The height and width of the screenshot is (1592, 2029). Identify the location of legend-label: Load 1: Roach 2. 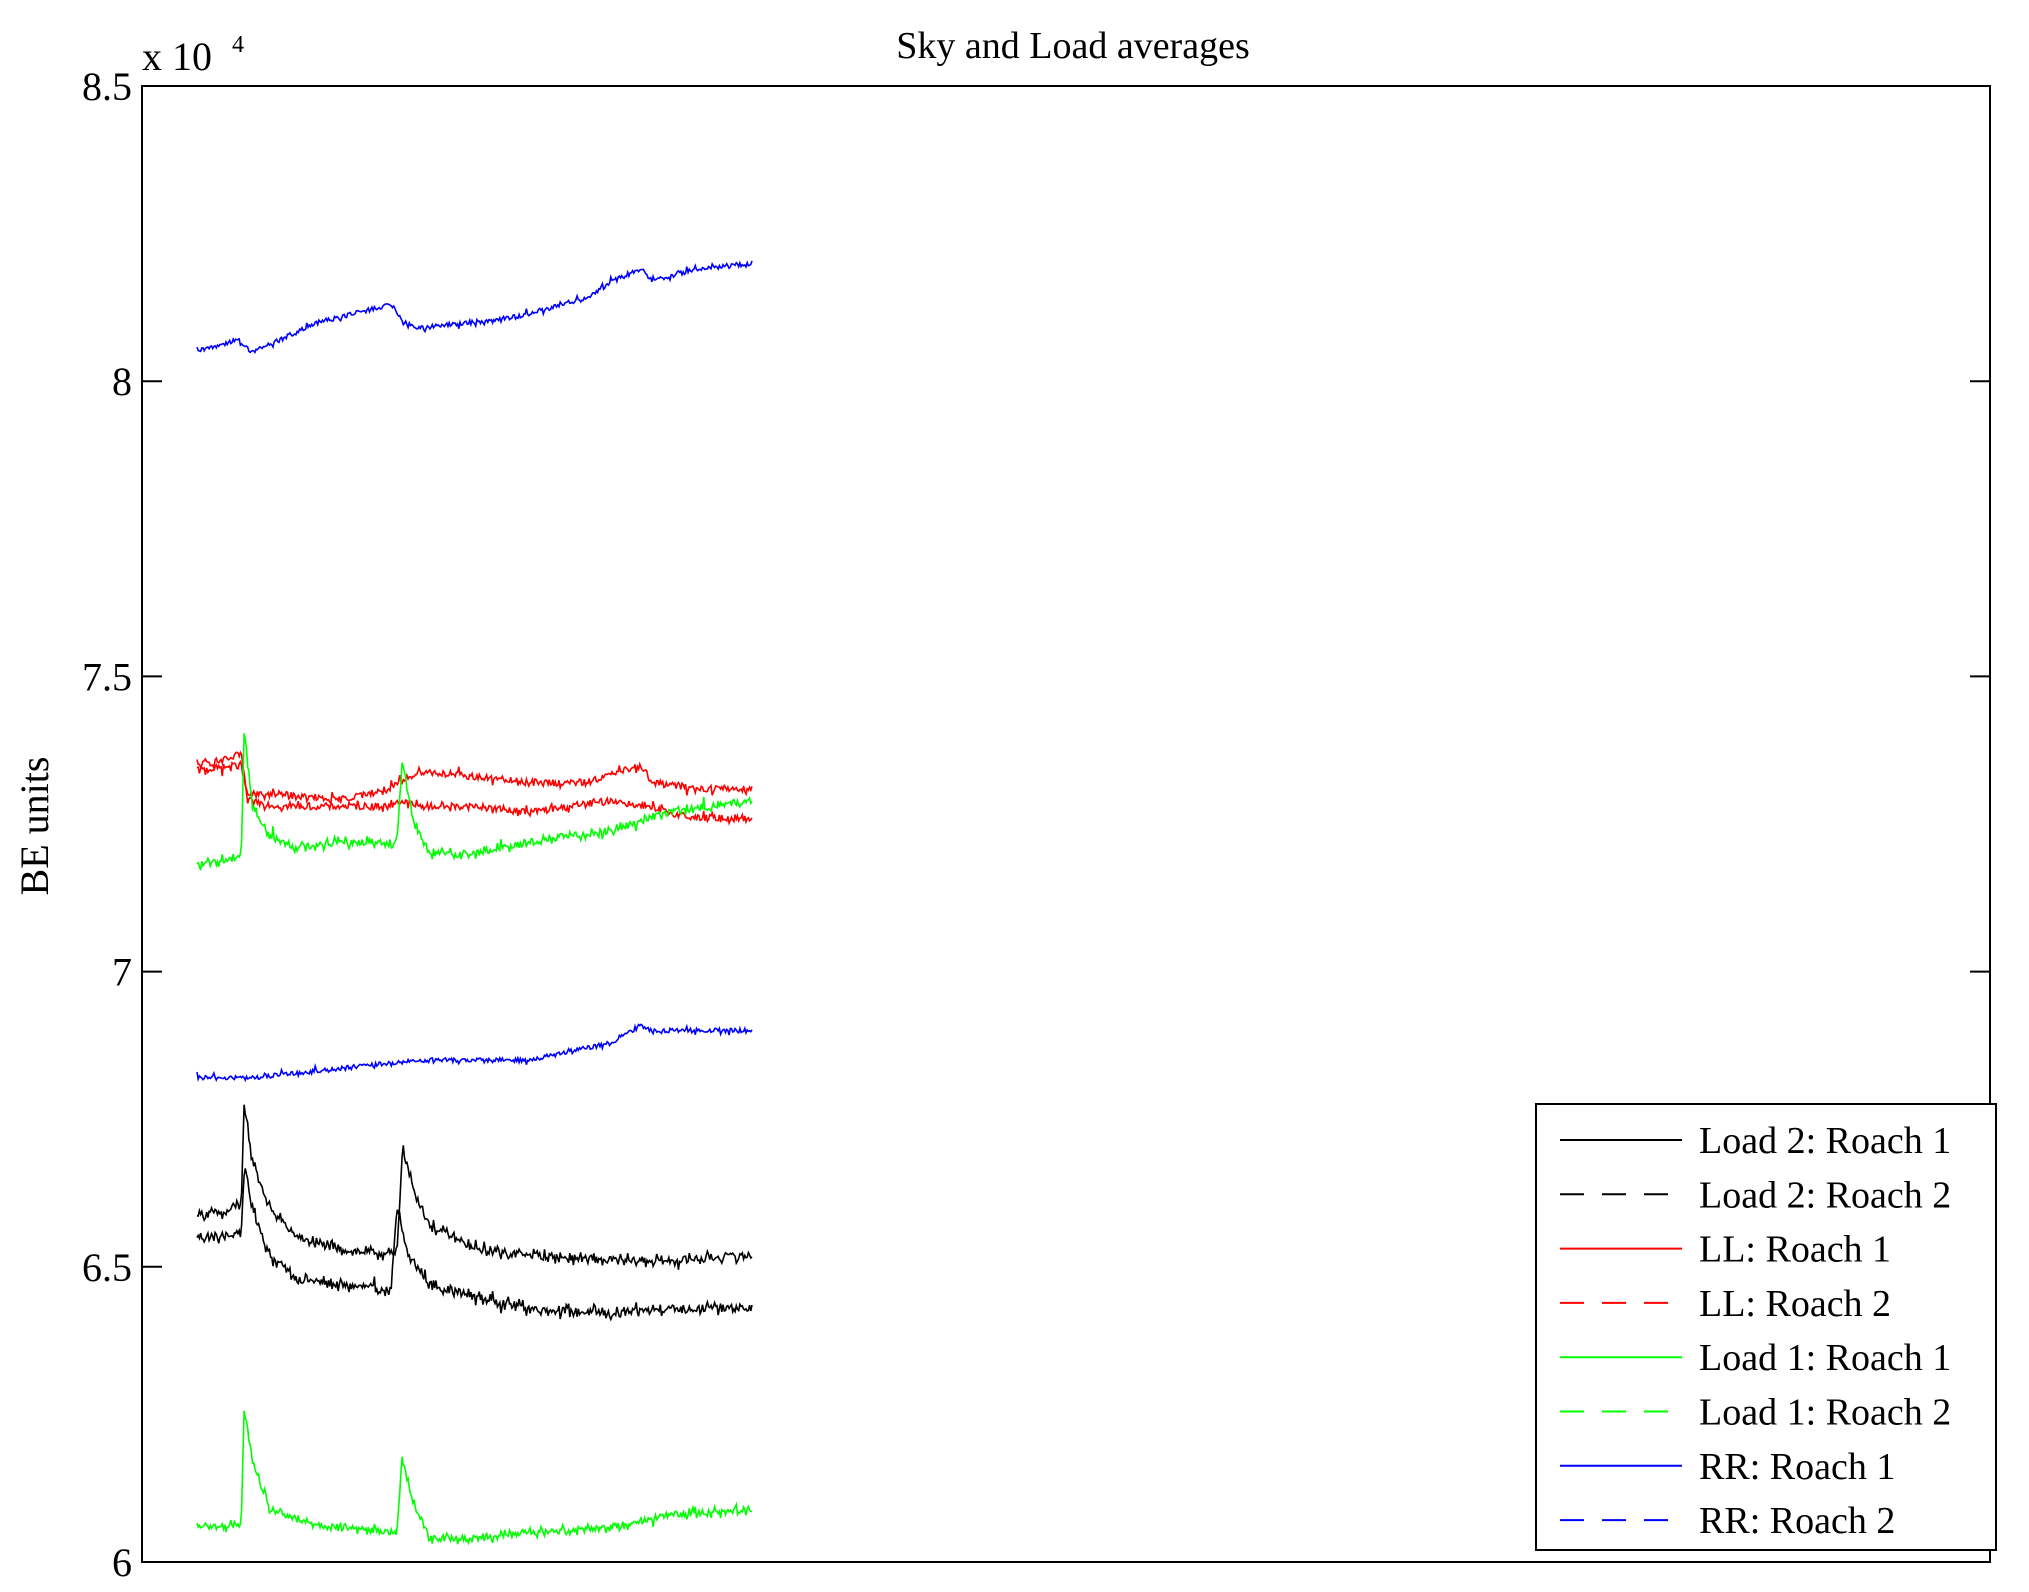
(1825, 1413).